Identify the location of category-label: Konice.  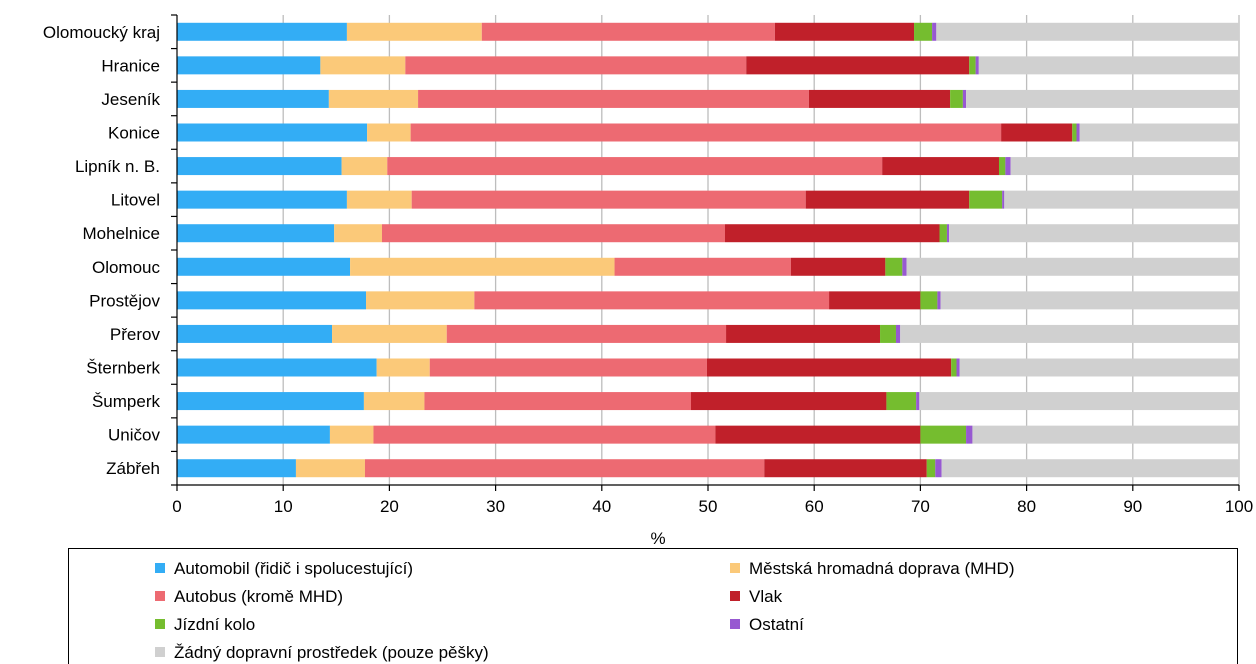
(134, 133).